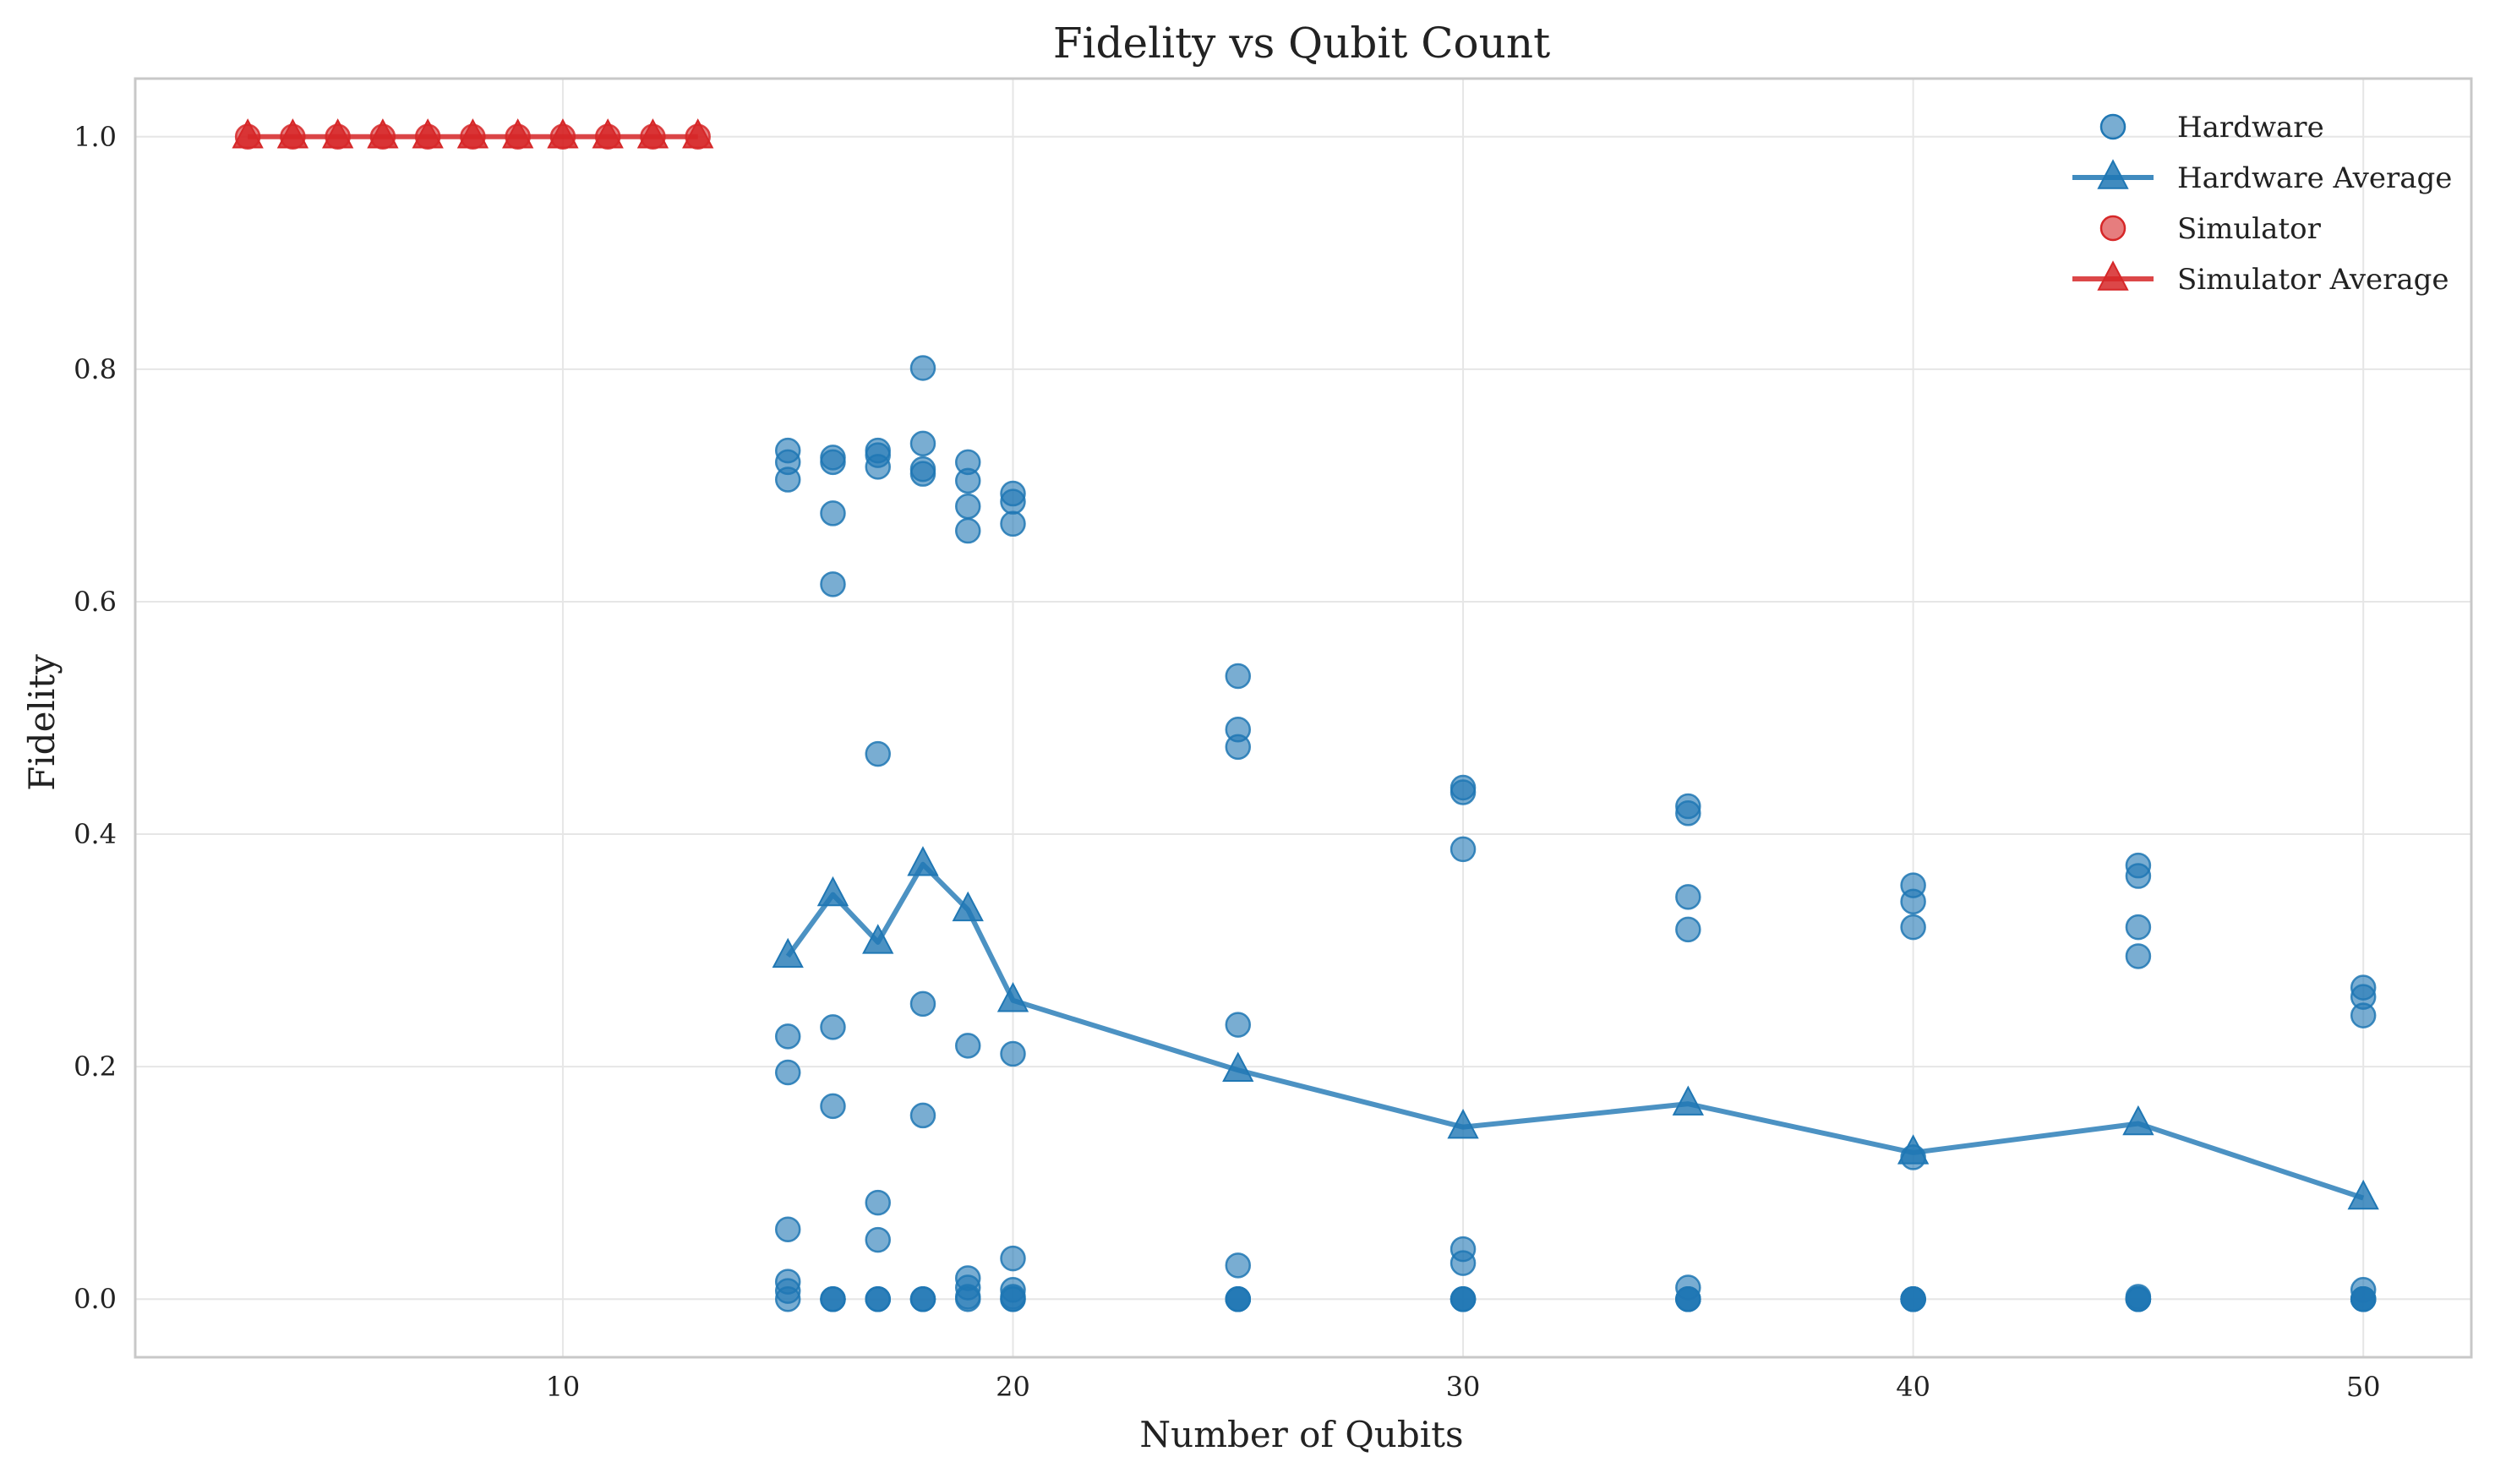  What do you see at coordinates (2250, 128) in the screenshot?
I see `legend-label: Hardware` at bounding box center [2250, 128].